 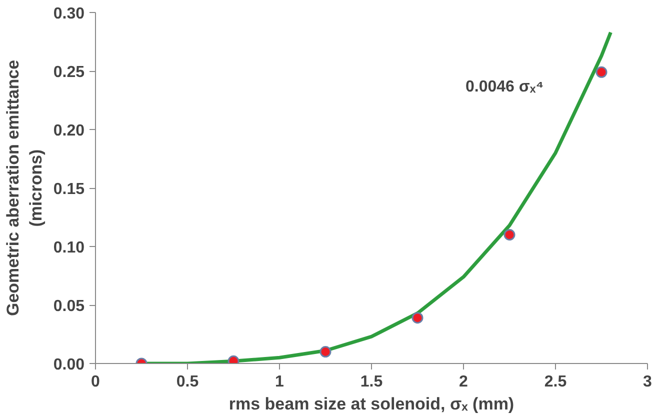 I want to click on x-tick-label: 0, so click(x=95, y=382).